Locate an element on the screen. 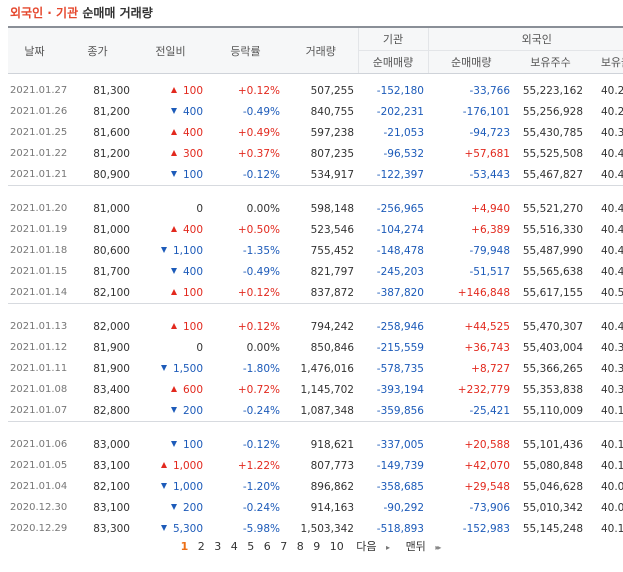 Image resolution: width=623 pixels, height=572 pixels. cell-foreign-net: +42,070 is located at coordinates (487, 465).